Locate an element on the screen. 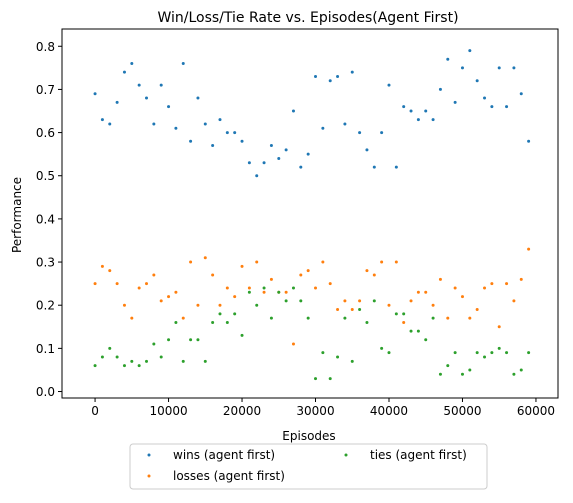 The height and width of the screenshot is (503, 573). x-tick-label: 10000 is located at coordinates (168, 411).